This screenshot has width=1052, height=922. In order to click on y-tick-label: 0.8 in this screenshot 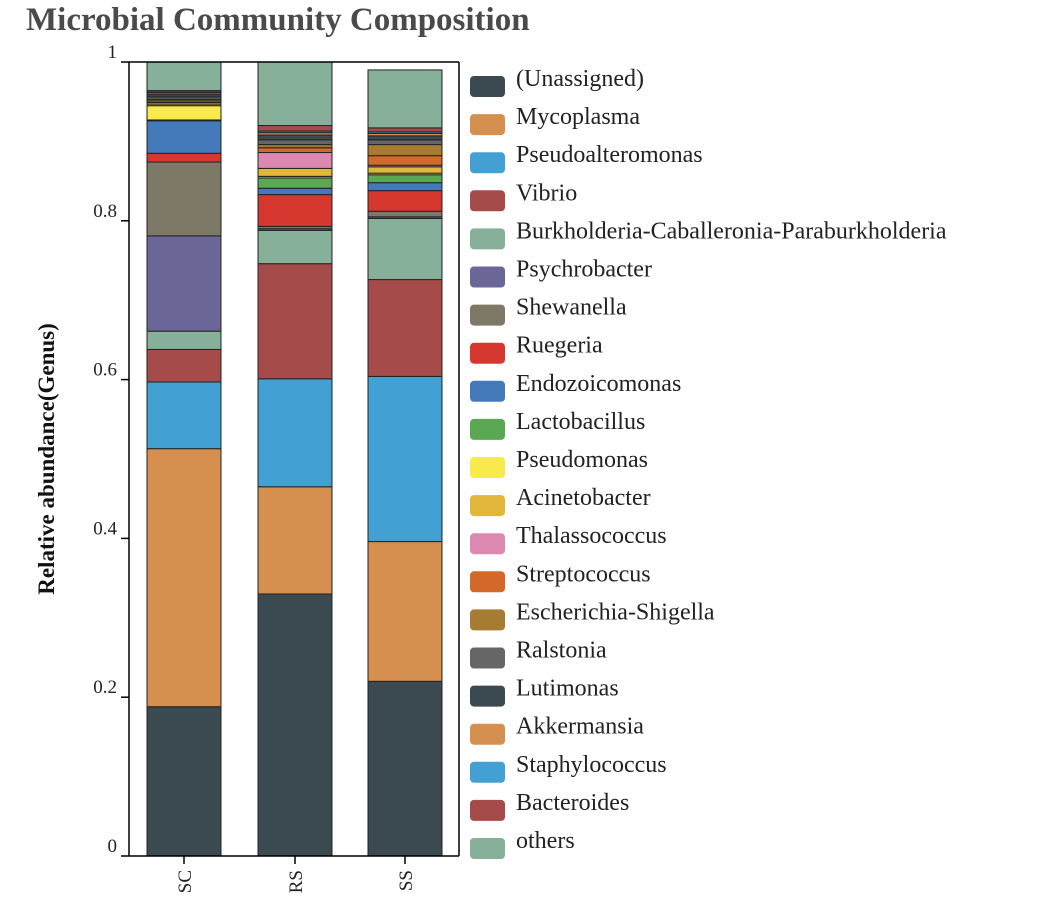, I will do `click(105, 211)`.